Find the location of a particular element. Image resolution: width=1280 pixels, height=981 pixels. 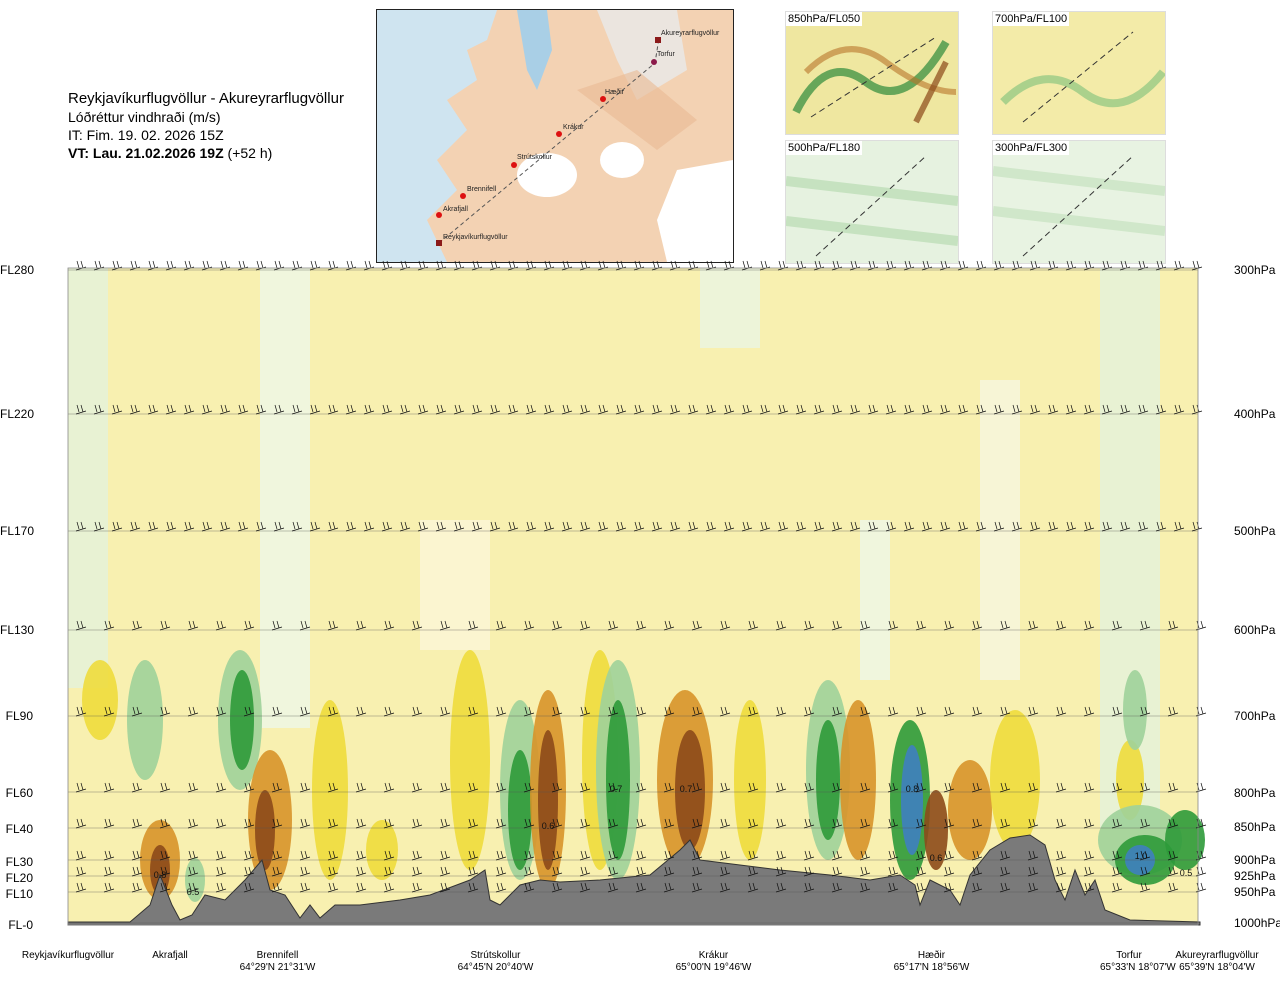

thumbnail-700hpa: 700hPa/FL100 is located at coordinates (1079, 73).